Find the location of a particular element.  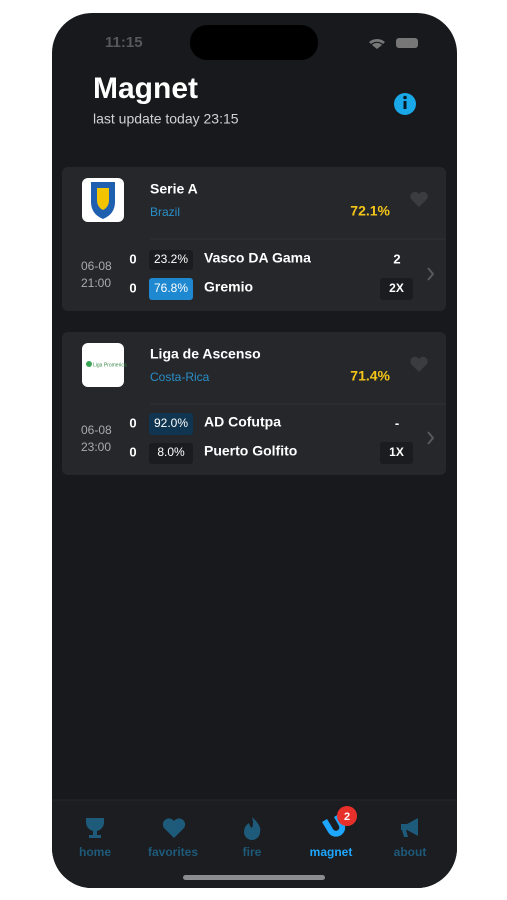

team-name: Gremio is located at coordinates (228, 287).